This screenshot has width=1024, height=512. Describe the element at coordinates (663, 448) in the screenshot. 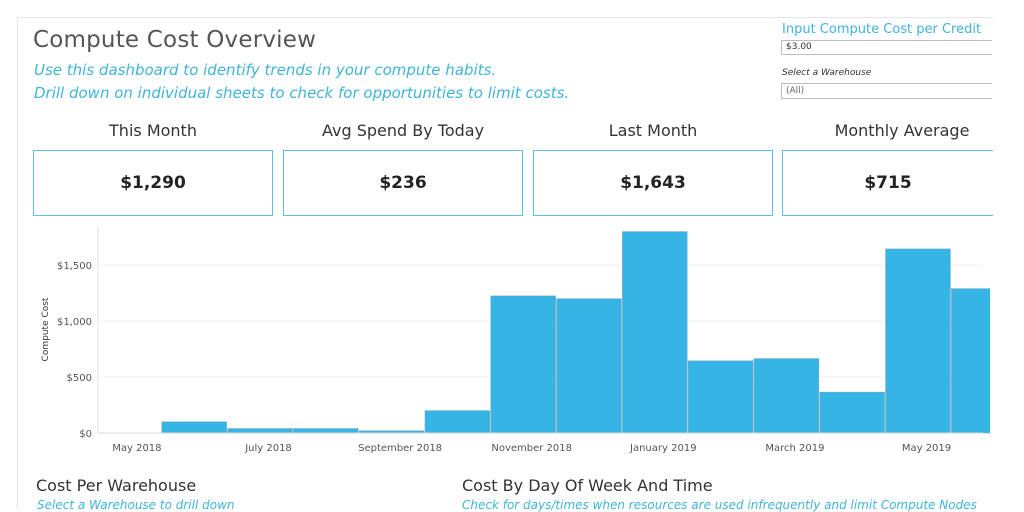

I see `x-tick-label: January 2019` at that location.